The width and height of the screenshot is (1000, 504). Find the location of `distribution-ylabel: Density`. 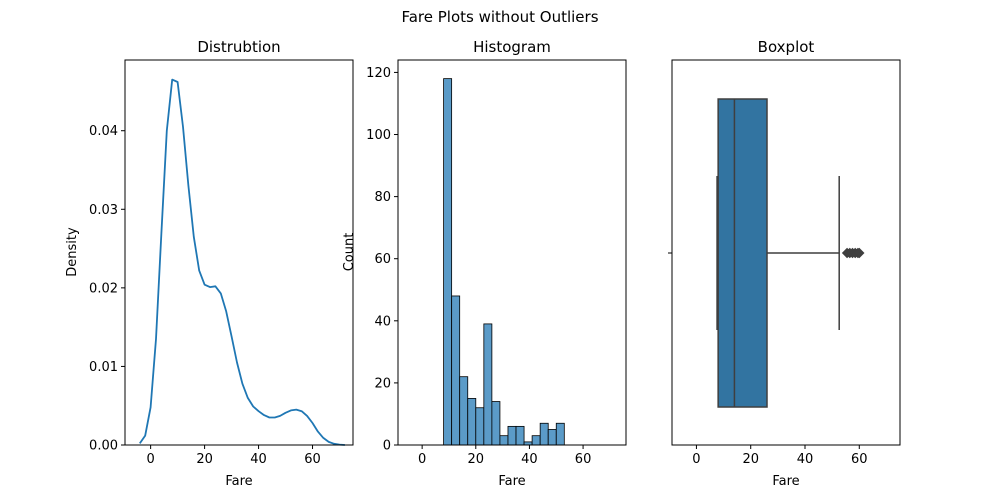

distribution-ylabel: Density is located at coordinates (72, 252).